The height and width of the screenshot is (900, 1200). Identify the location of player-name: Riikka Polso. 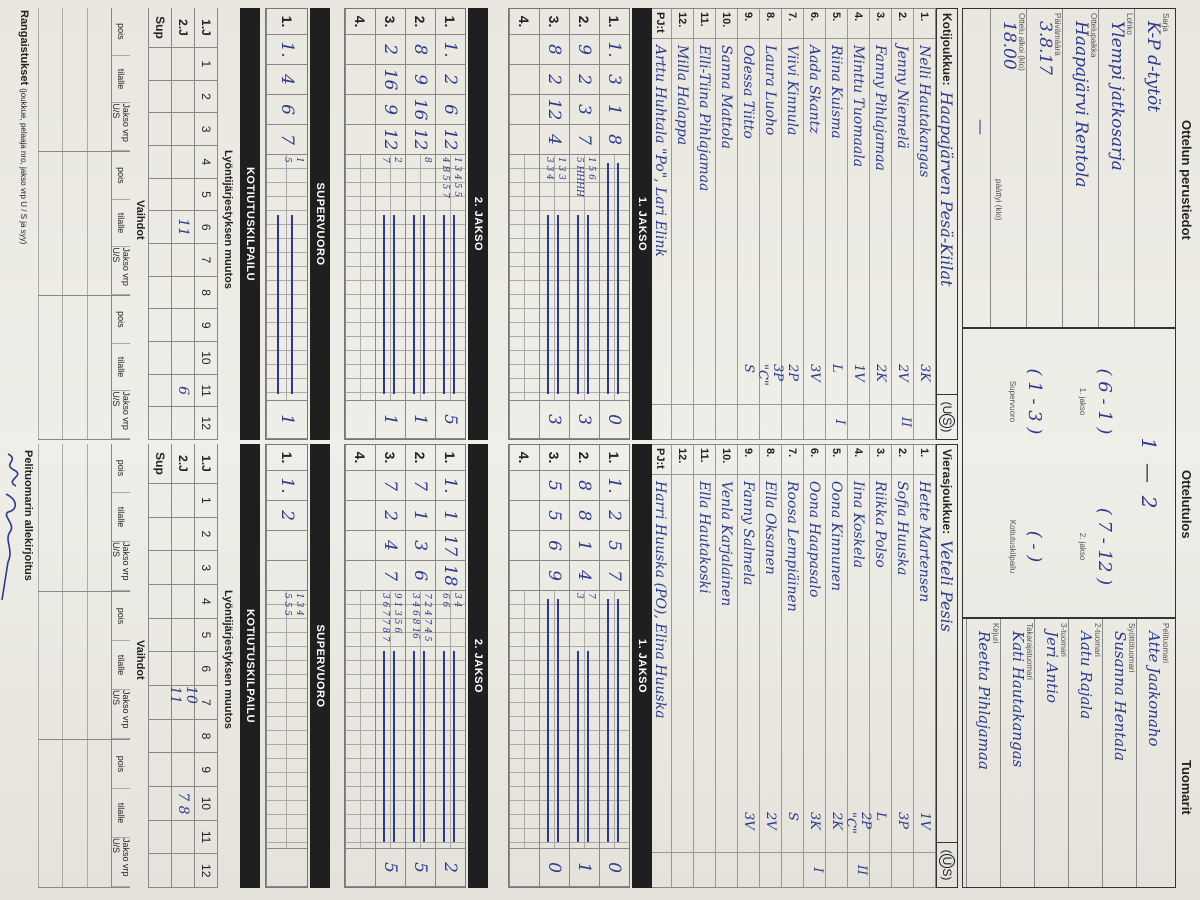
(880, 524).